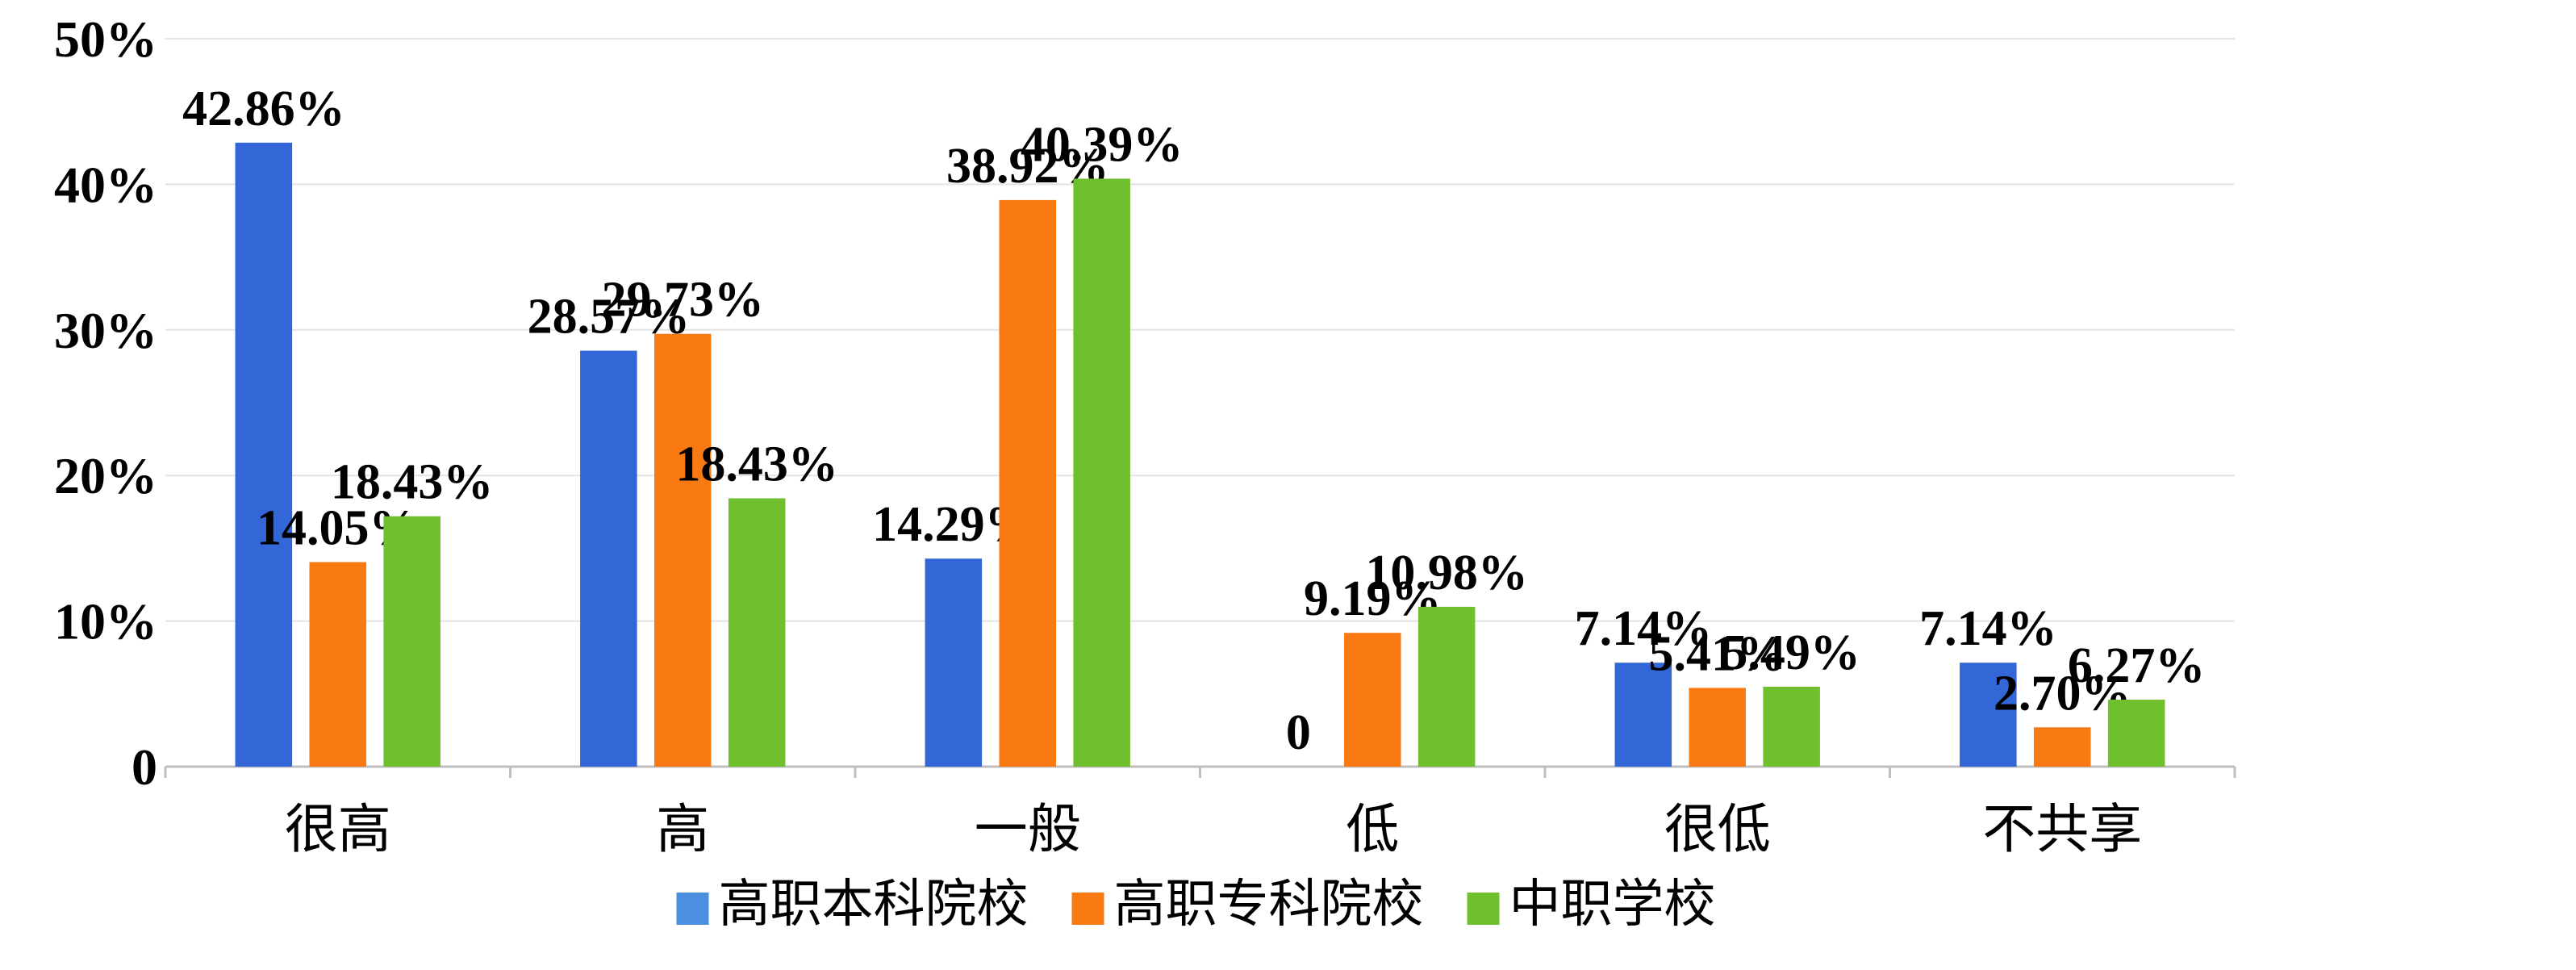 The width and height of the screenshot is (2576, 970). What do you see at coordinates (682, 829) in the screenshot?
I see `x-tick-label: 高` at bounding box center [682, 829].